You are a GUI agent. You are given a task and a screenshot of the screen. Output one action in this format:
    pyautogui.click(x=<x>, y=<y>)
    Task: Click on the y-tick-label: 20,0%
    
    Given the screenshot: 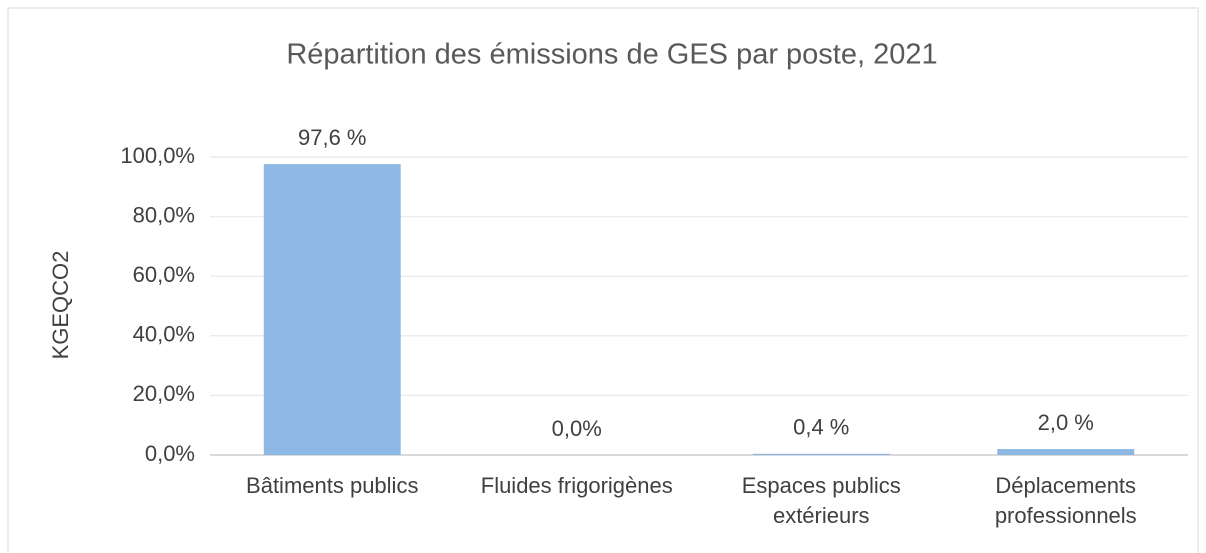 What is the action you would take?
    pyautogui.click(x=164, y=393)
    